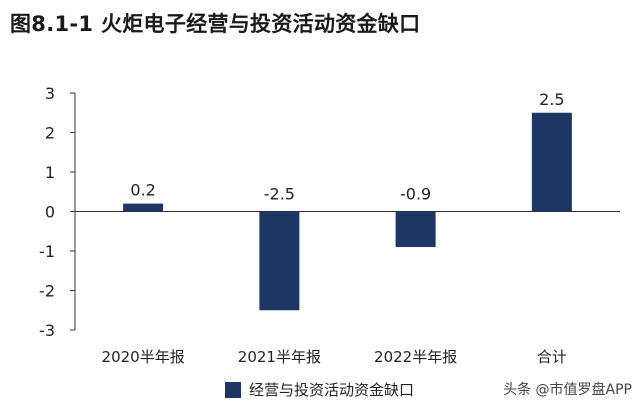  What do you see at coordinates (332, 390) in the screenshot?
I see `legend-label: 经营与投资活动资金缺口` at bounding box center [332, 390].